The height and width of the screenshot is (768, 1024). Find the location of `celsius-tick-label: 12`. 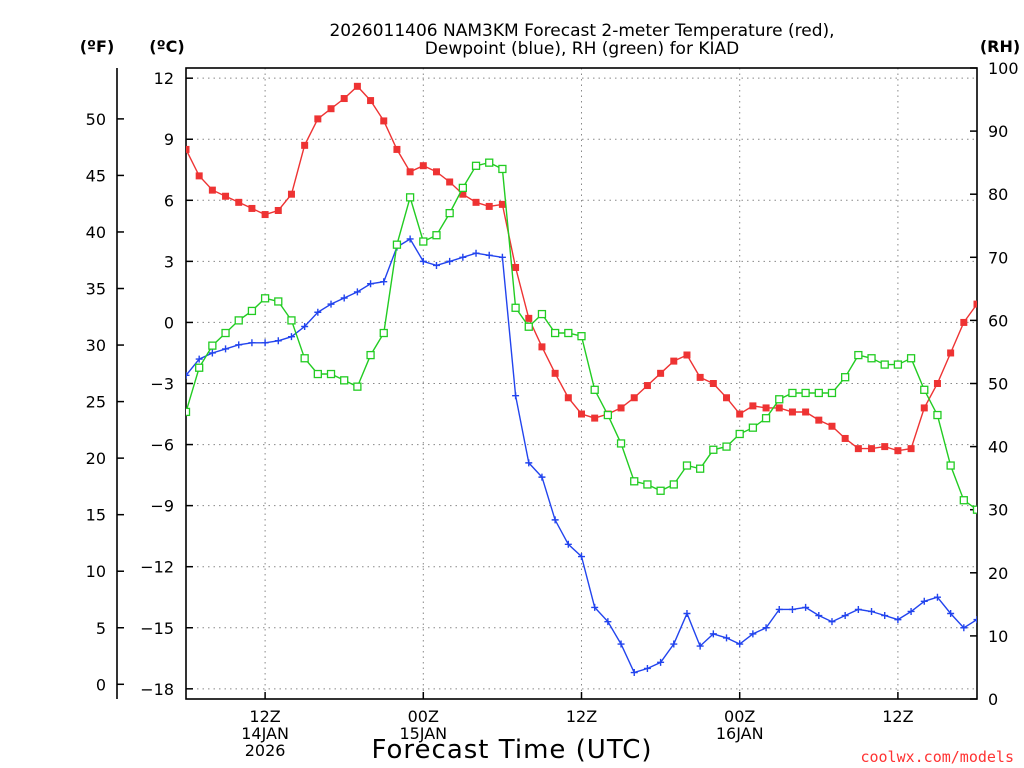

celsius-tick-label: 12 is located at coordinates (164, 78).